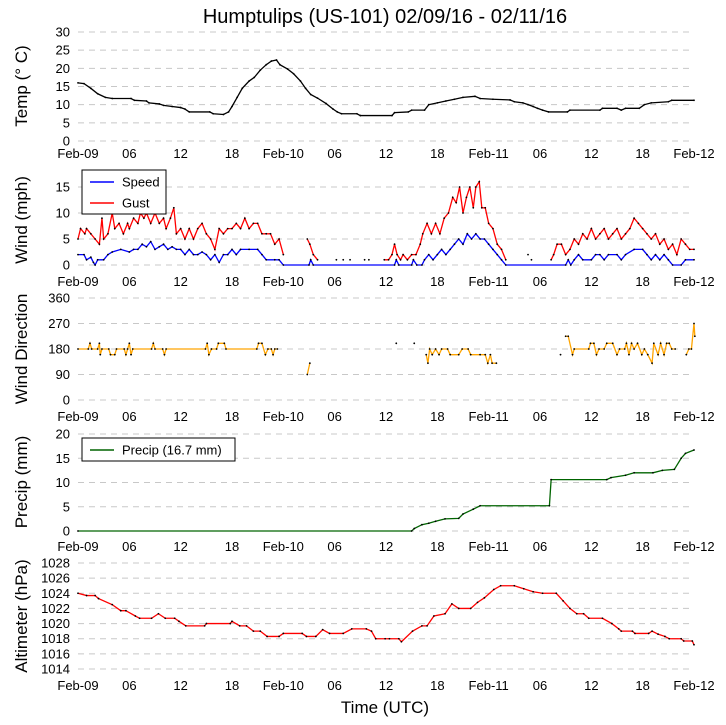 The height and width of the screenshot is (725, 726). I want to click on y-axis-title: Wind (mph), so click(21, 220).